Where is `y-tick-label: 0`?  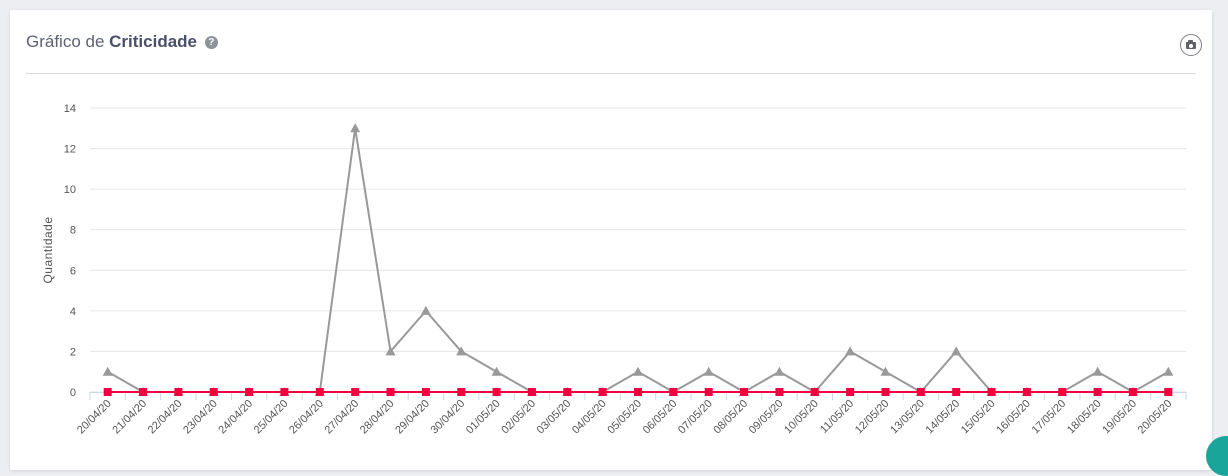 y-tick-label: 0 is located at coordinates (73, 393).